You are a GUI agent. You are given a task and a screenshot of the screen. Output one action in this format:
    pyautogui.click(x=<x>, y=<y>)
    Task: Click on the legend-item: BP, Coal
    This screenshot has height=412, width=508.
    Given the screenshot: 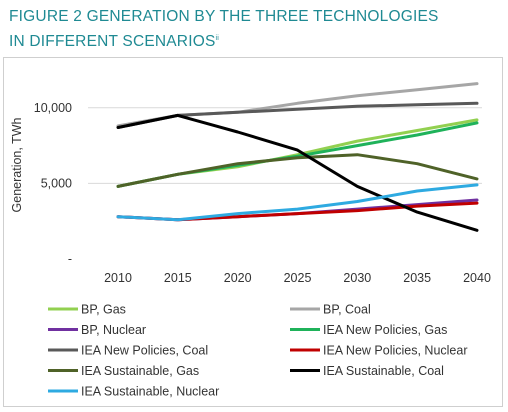 What is the action you would take?
    pyautogui.click(x=330, y=310)
    